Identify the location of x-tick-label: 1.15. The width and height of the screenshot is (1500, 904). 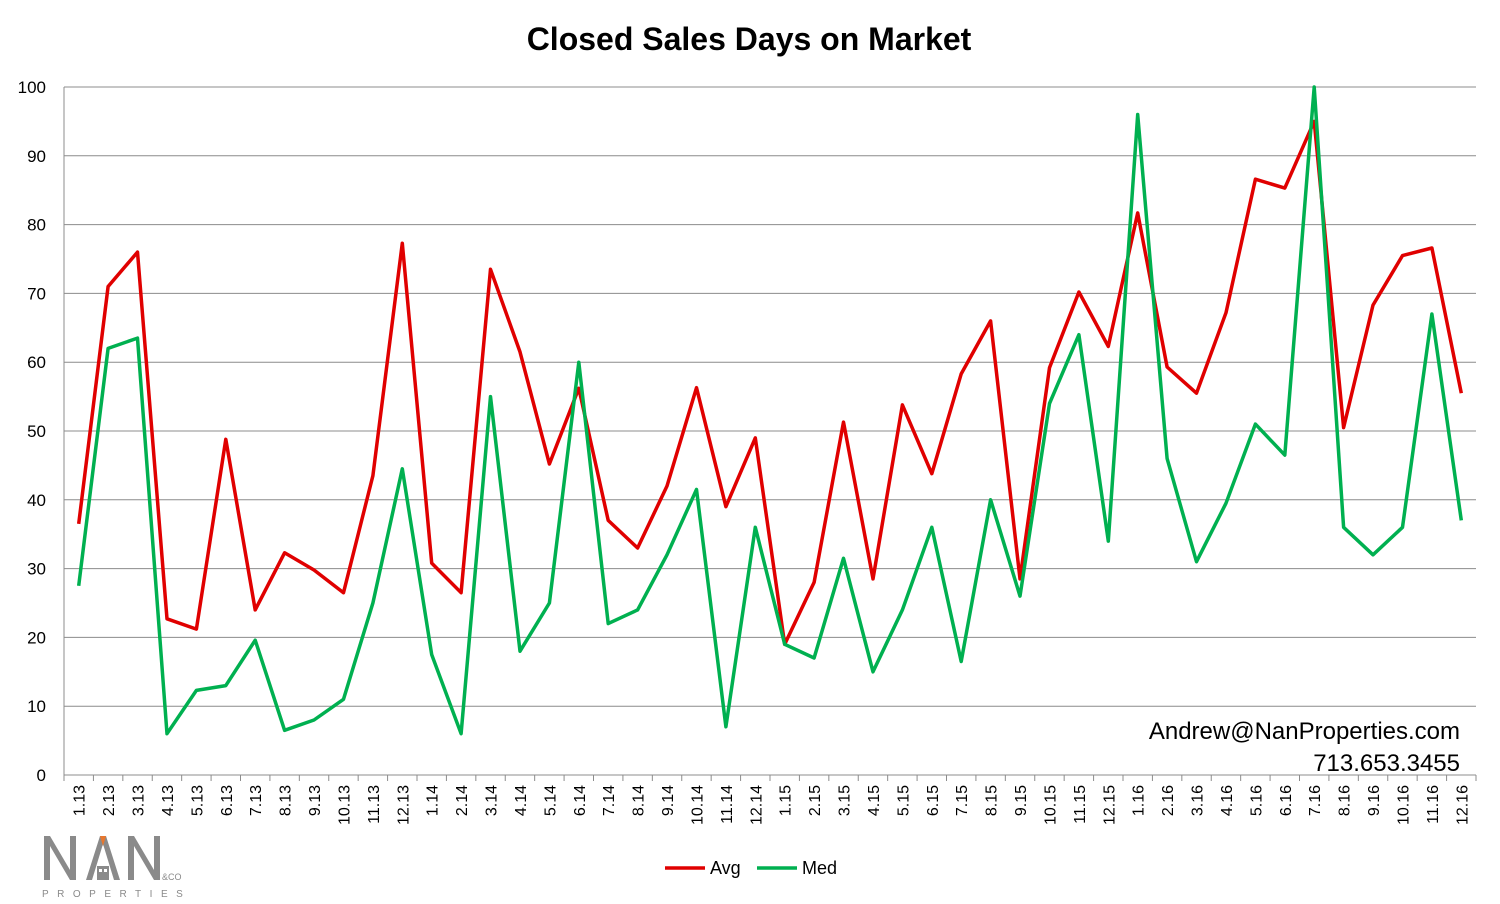
(786, 800).